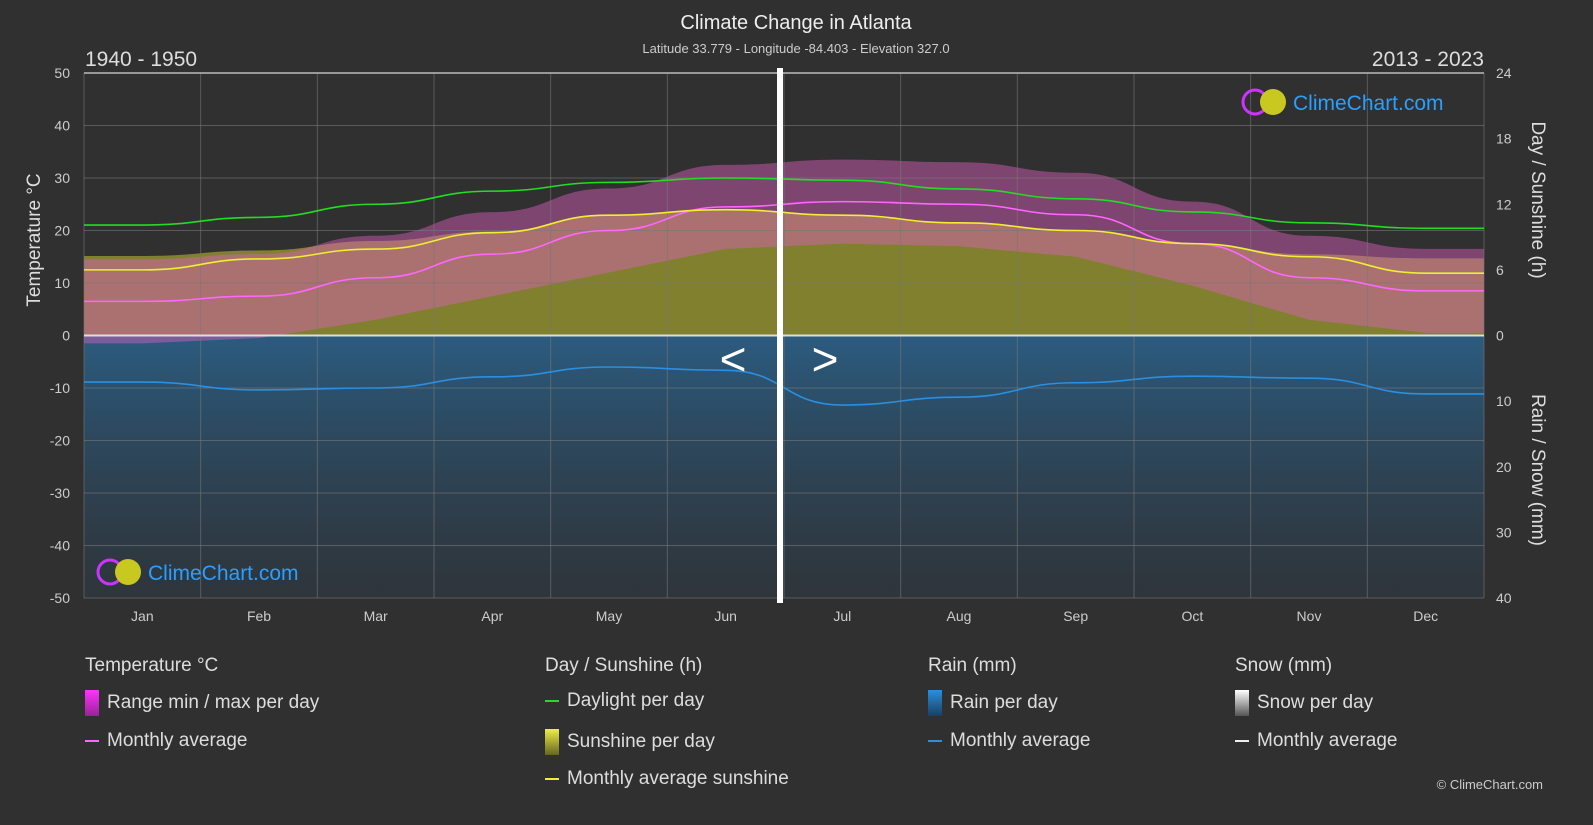 The image size is (1593, 825). I want to click on x-tick-label: Jan, so click(142, 616).